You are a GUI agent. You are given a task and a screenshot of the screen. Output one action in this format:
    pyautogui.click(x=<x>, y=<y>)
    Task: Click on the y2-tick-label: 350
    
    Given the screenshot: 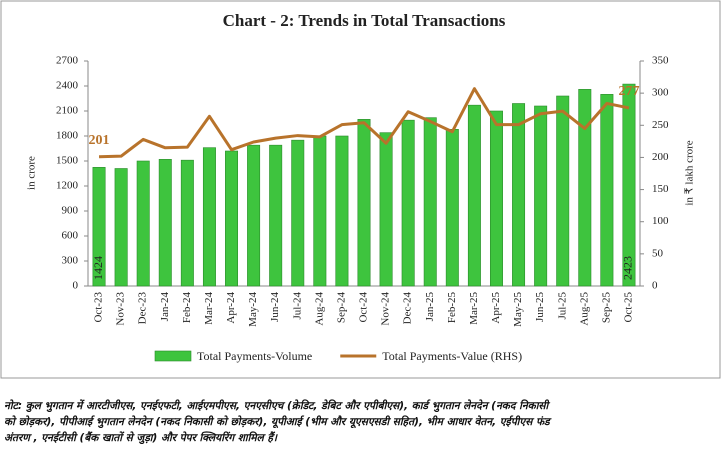 What is the action you would take?
    pyautogui.click(x=660, y=61)
    